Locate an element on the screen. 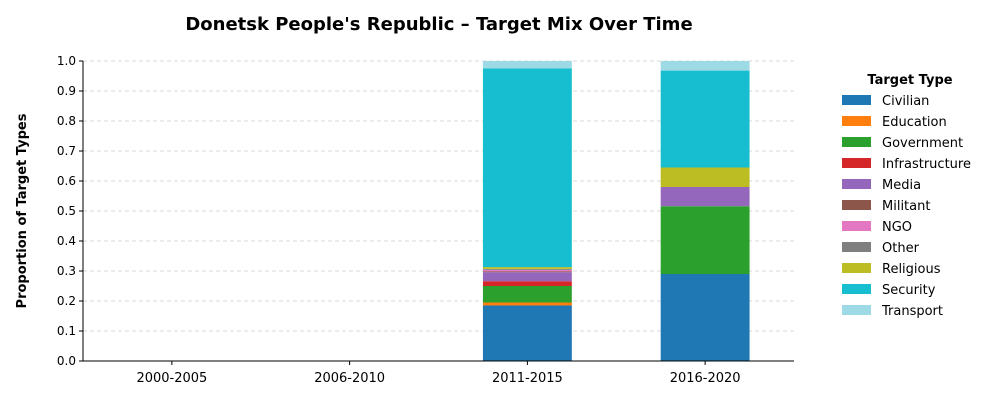 This screenshot has width=1000, height=400. x-tick-label: 2011-2015 is located at coordinates (527, 378).